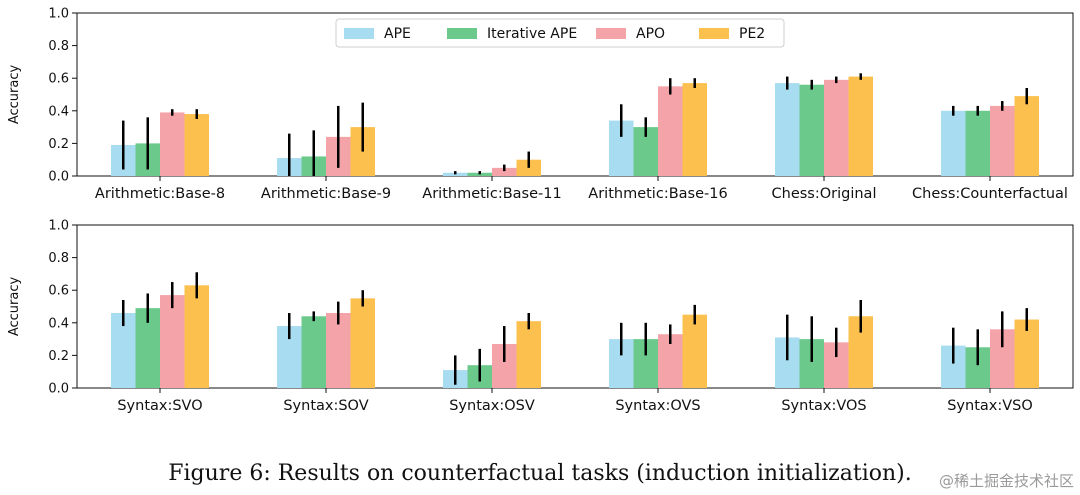 Image resolution: width=1080 pixels, height=495 pixels. What do you see at coordinates (1002, 140) in the screenshot?
I see `bar-apo-chess-counterfactual` at bounding box center [1002, 140].